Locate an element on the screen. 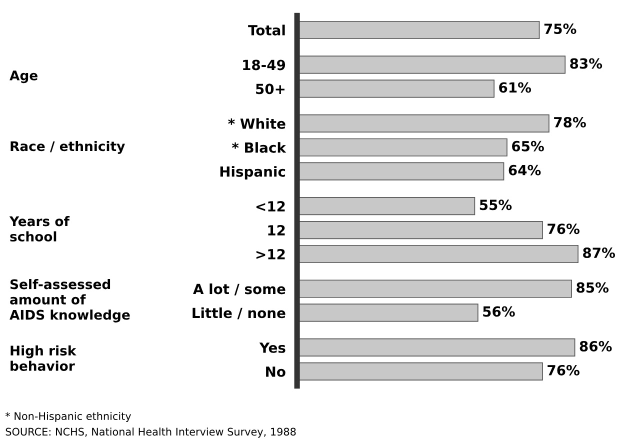 The width and height of the screenshot is (643, 446). text: High risk behavior is located at coordinates (43, 358).